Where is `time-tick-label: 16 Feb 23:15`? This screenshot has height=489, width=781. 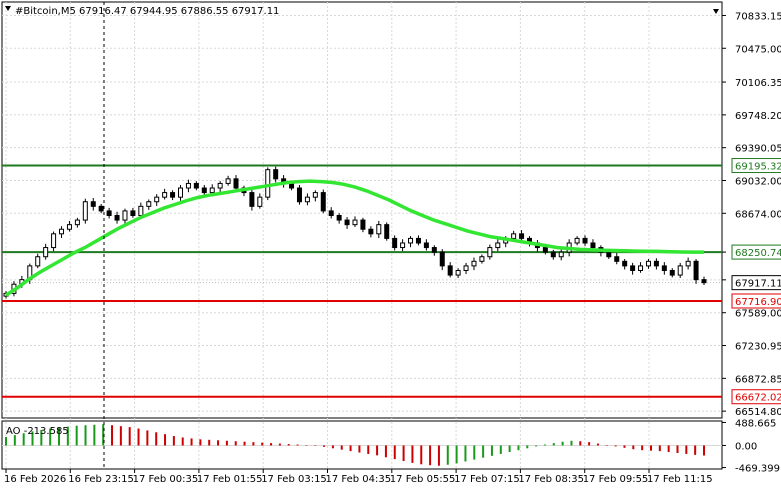
time-tick-label: 16 Feb 23:15 is located at coordinates (101, 479).